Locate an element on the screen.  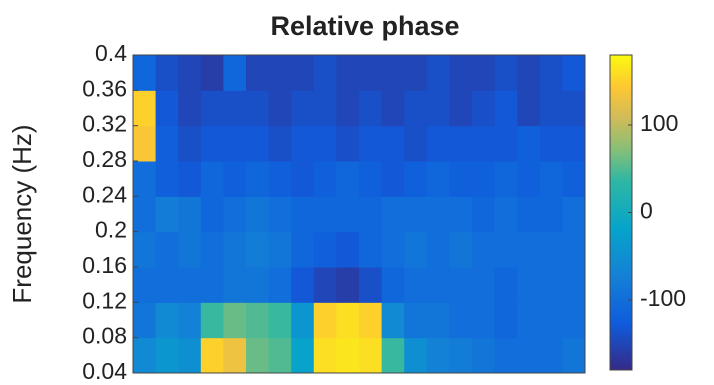
colorbar-tick-label: -100 is located at coordinates (663, 298).